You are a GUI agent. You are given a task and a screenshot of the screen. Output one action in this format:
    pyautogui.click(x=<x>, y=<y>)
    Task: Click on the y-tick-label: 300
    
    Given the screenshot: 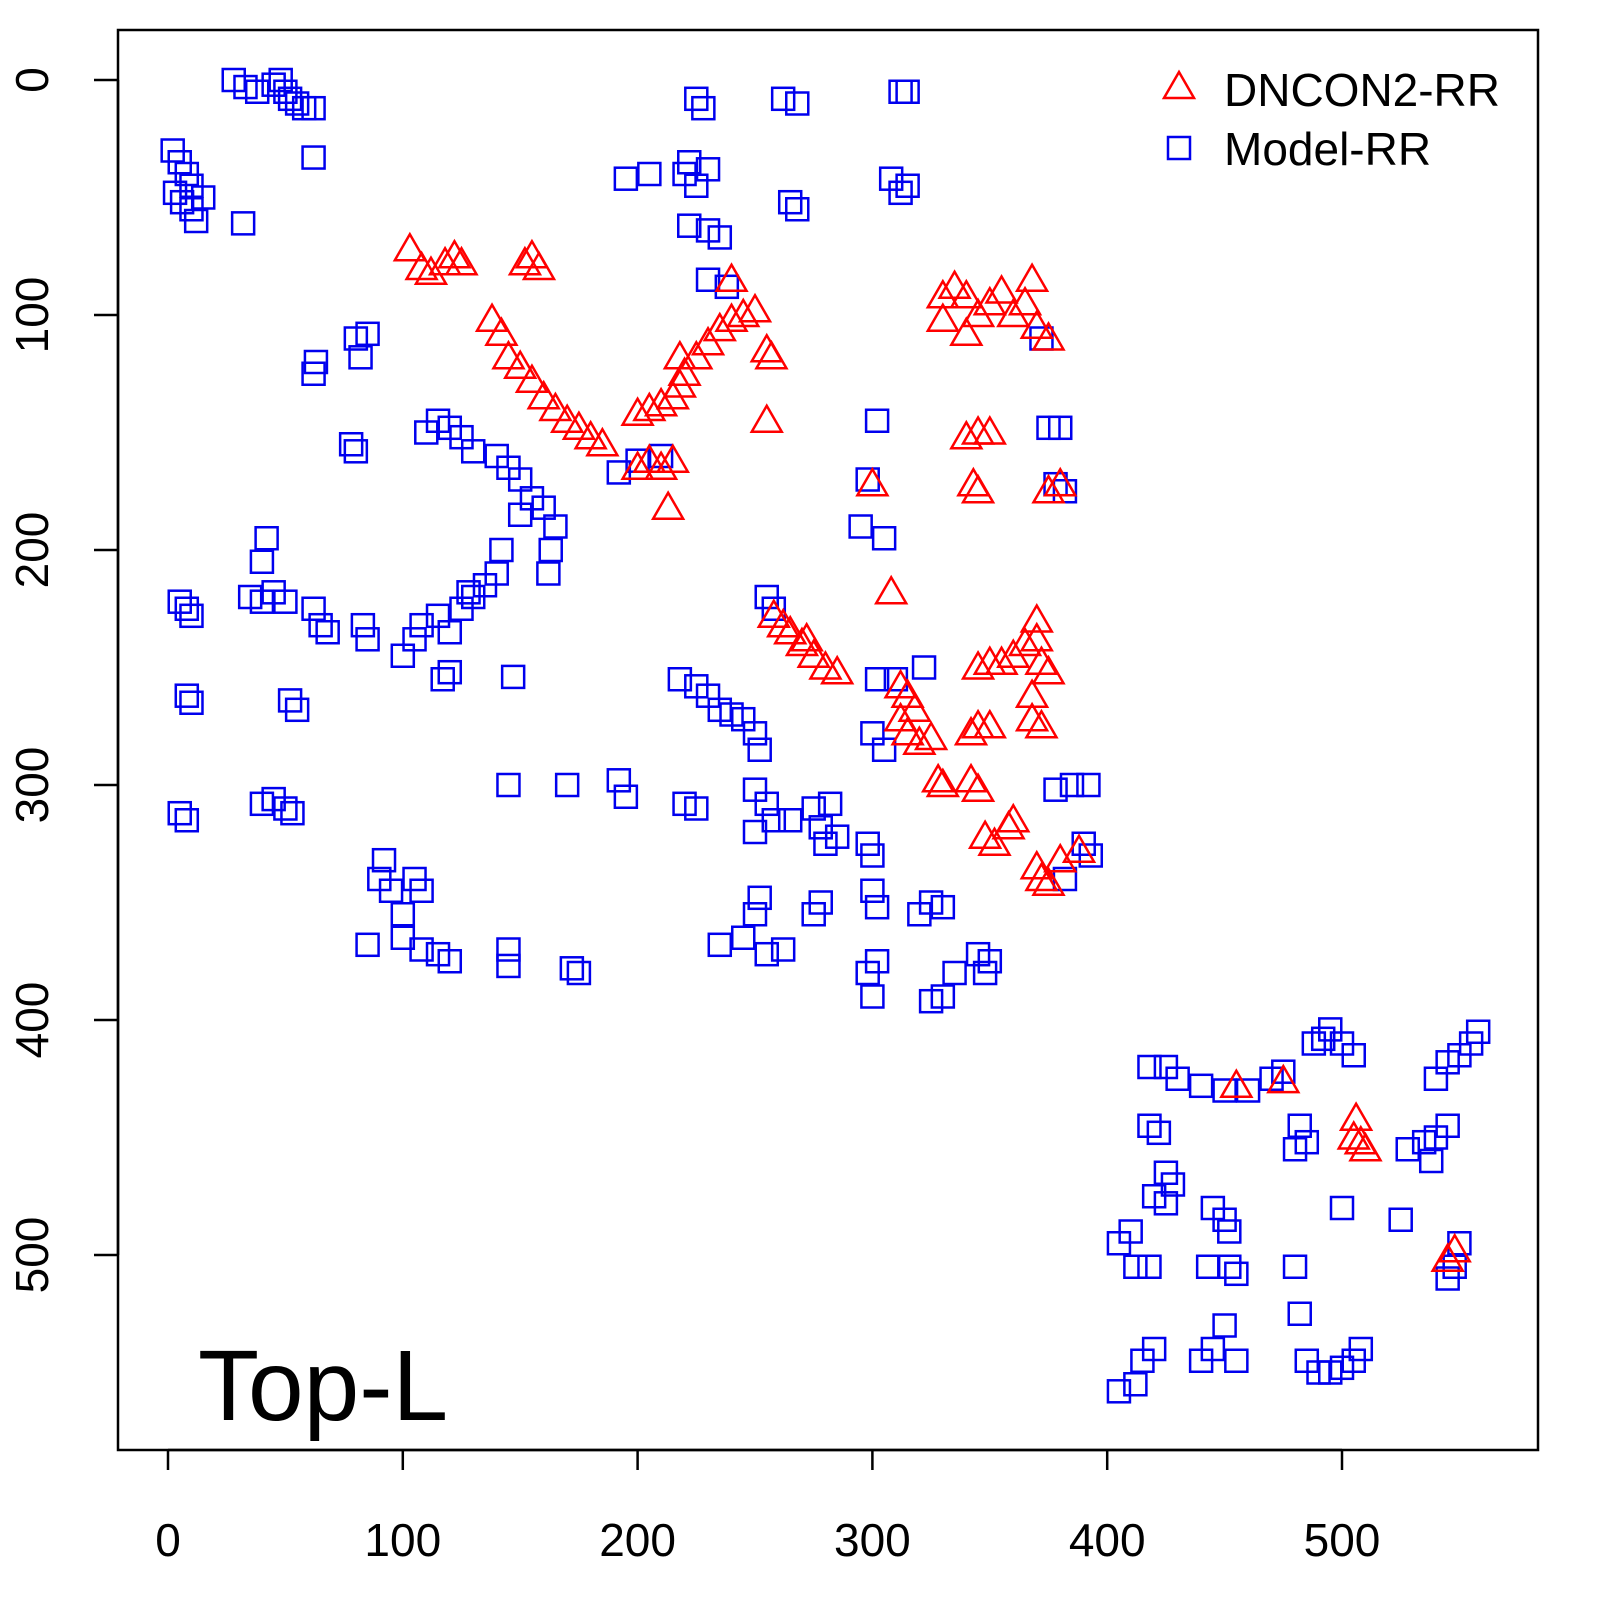 What is the action you would take?
    pyautogui.click(x=32, y=785)
    